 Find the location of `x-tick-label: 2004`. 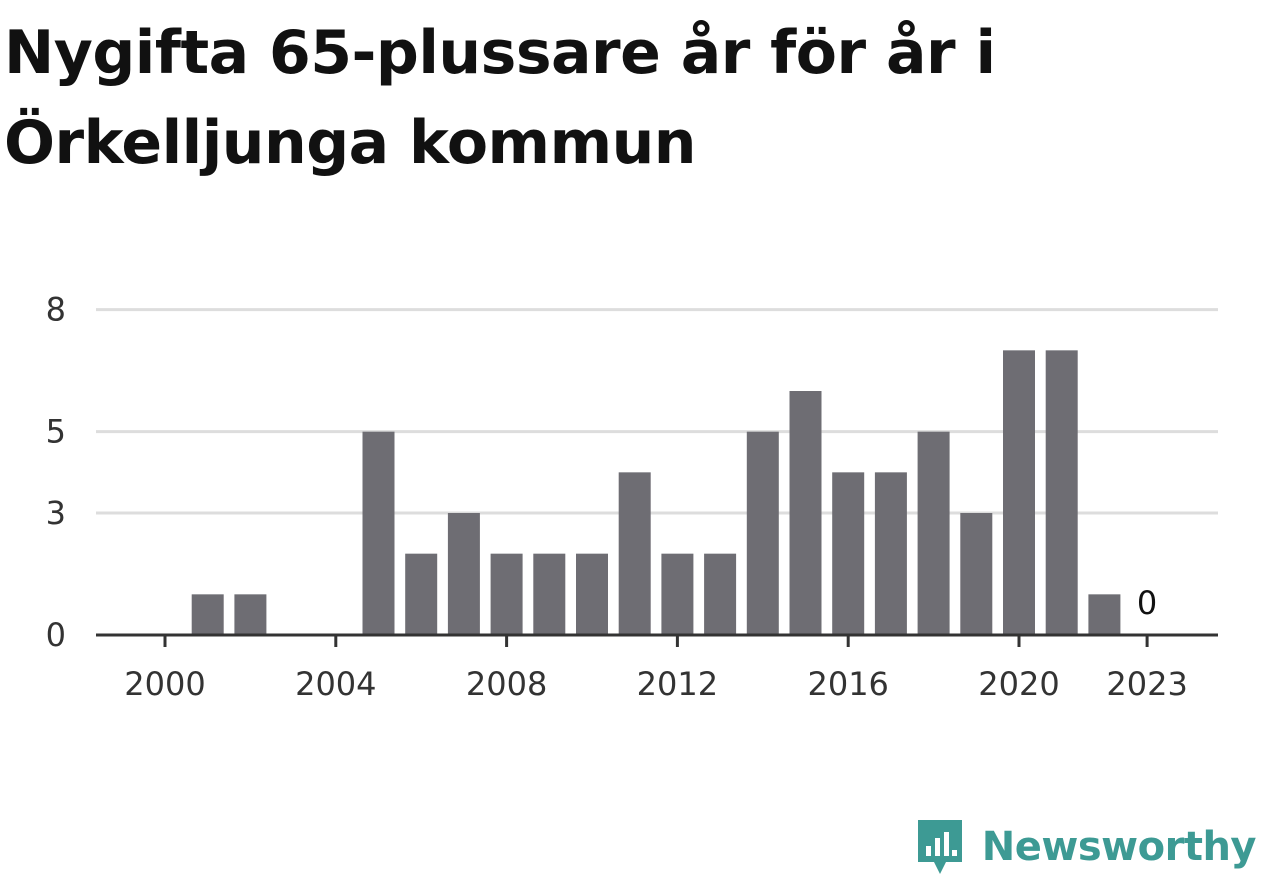

x-tick-label: 2004 is located at coordinates (335, 684).